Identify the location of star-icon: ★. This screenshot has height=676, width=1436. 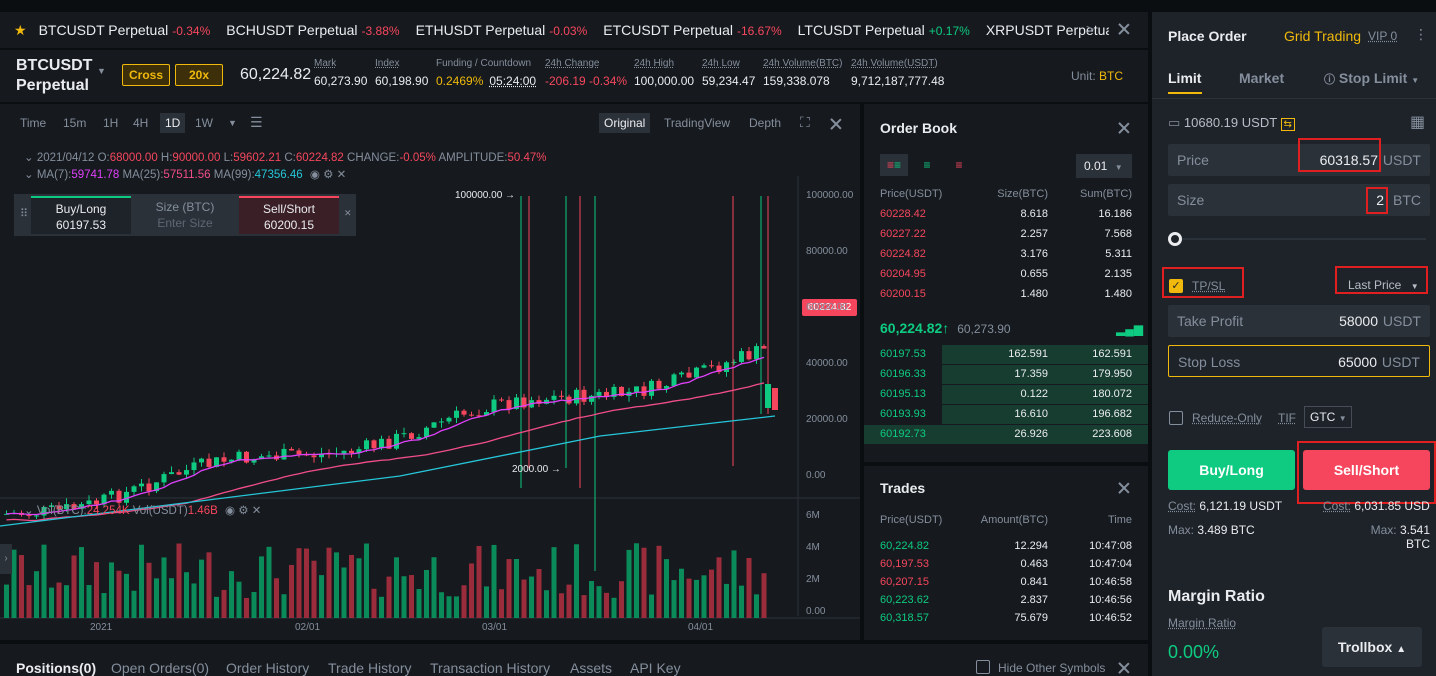
(20, 29).